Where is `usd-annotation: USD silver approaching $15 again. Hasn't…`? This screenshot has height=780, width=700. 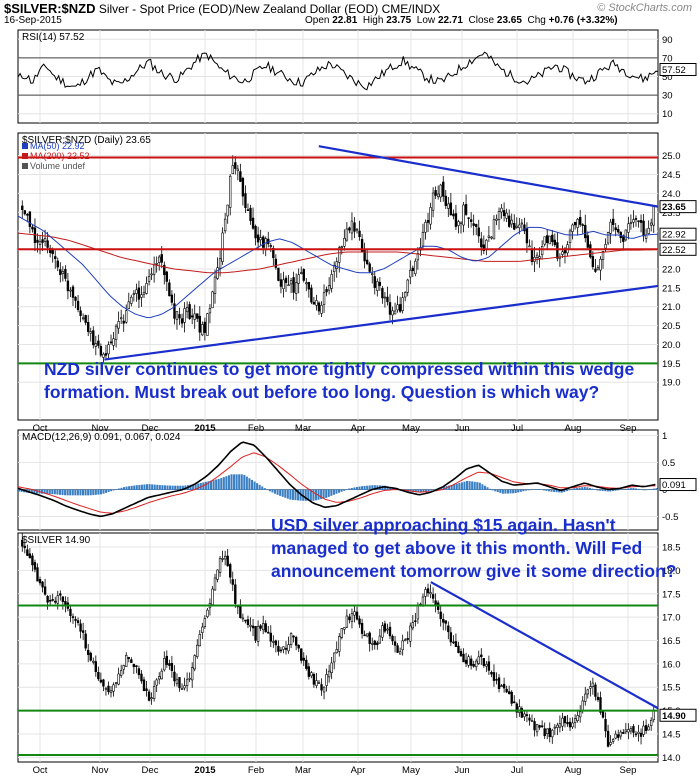
usd-annotation: USD silver approaching $15 again. Hasn't… is located at coordinates (474, 548).